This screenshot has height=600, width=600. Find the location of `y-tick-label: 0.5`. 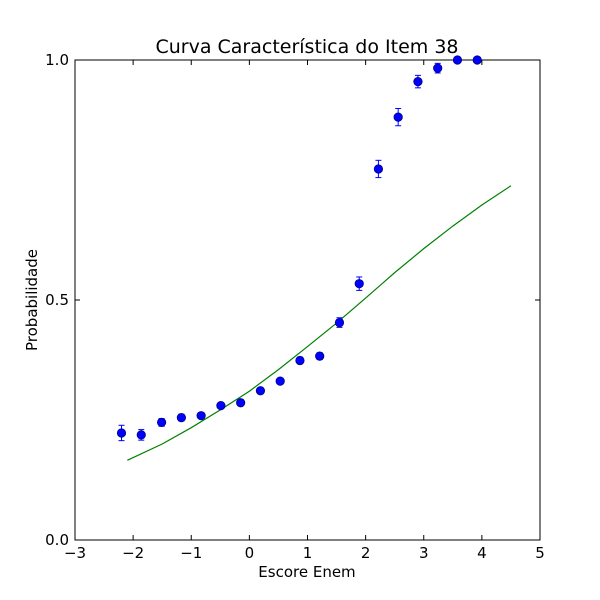

y-tick-label: 0.5 is located at coordinates (57, 300).